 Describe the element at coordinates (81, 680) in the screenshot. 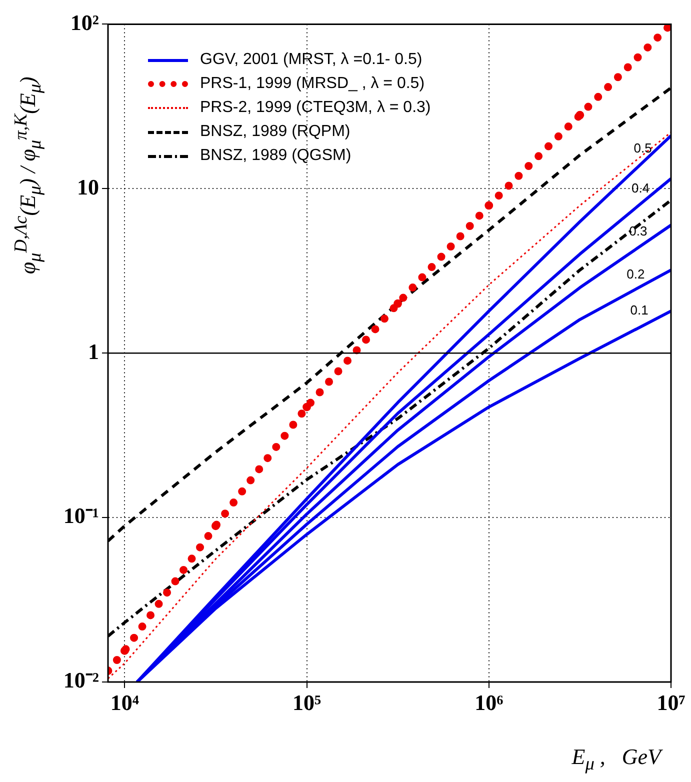

I see `y-tick-label: 10⁻²` at that location.